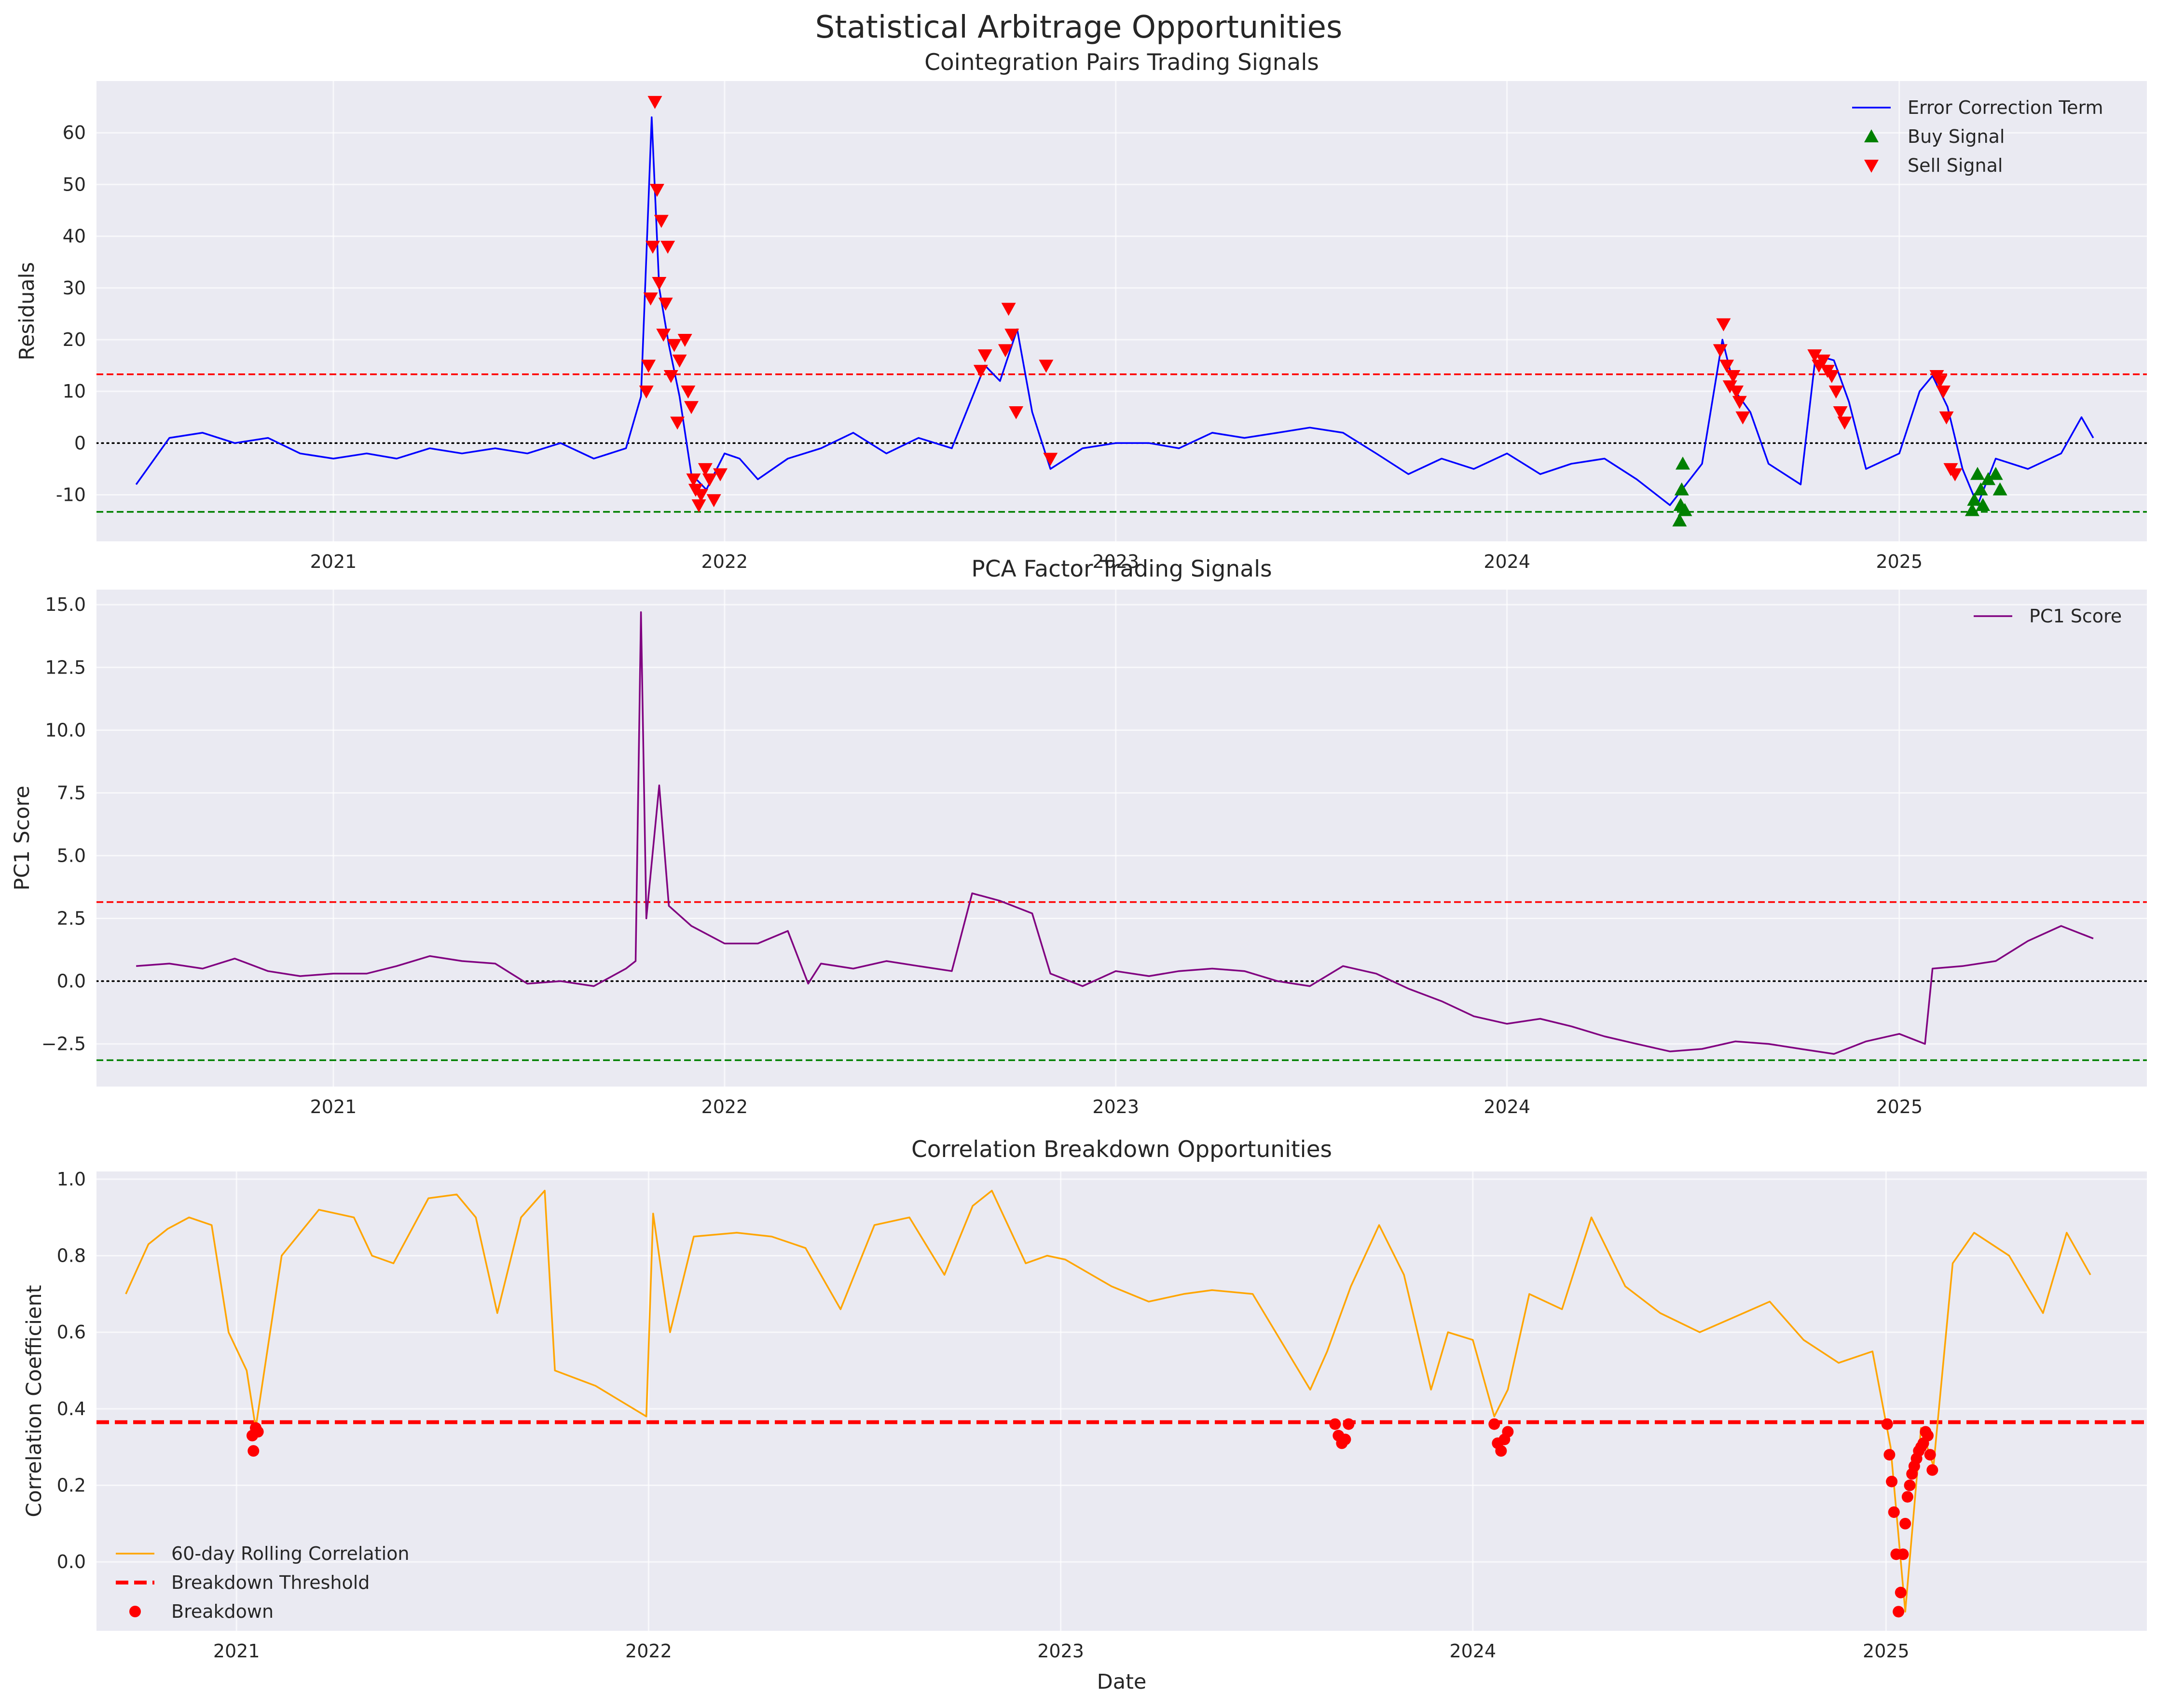 Image resolution: width=2157 pixels, height=1708 pixels. I want to click on y-tick-label: 15.0, so click(65, 604).